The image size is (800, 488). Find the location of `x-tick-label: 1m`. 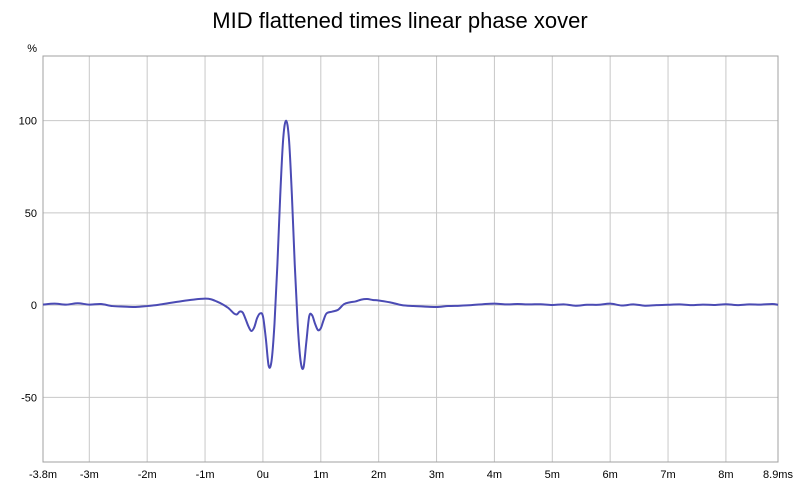

x-tick-label: 1m is located at coordinates (320, 475).